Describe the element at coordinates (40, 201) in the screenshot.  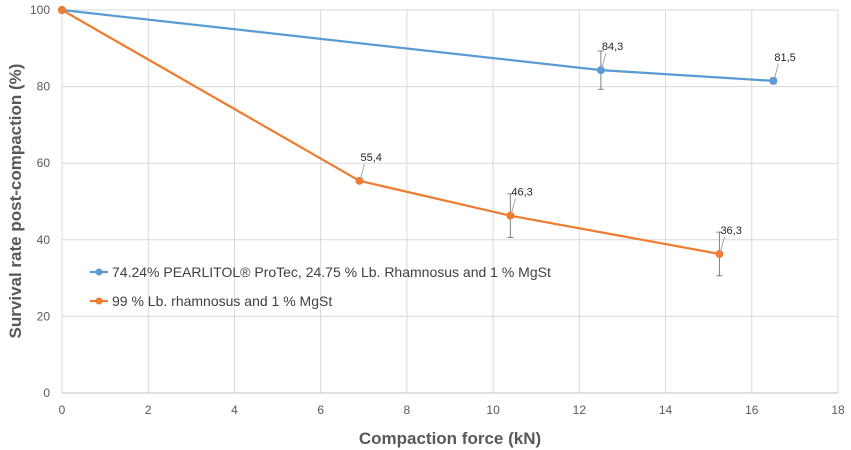
I see `y-tick-labels: 0 20 40 60 80 100` at that location.